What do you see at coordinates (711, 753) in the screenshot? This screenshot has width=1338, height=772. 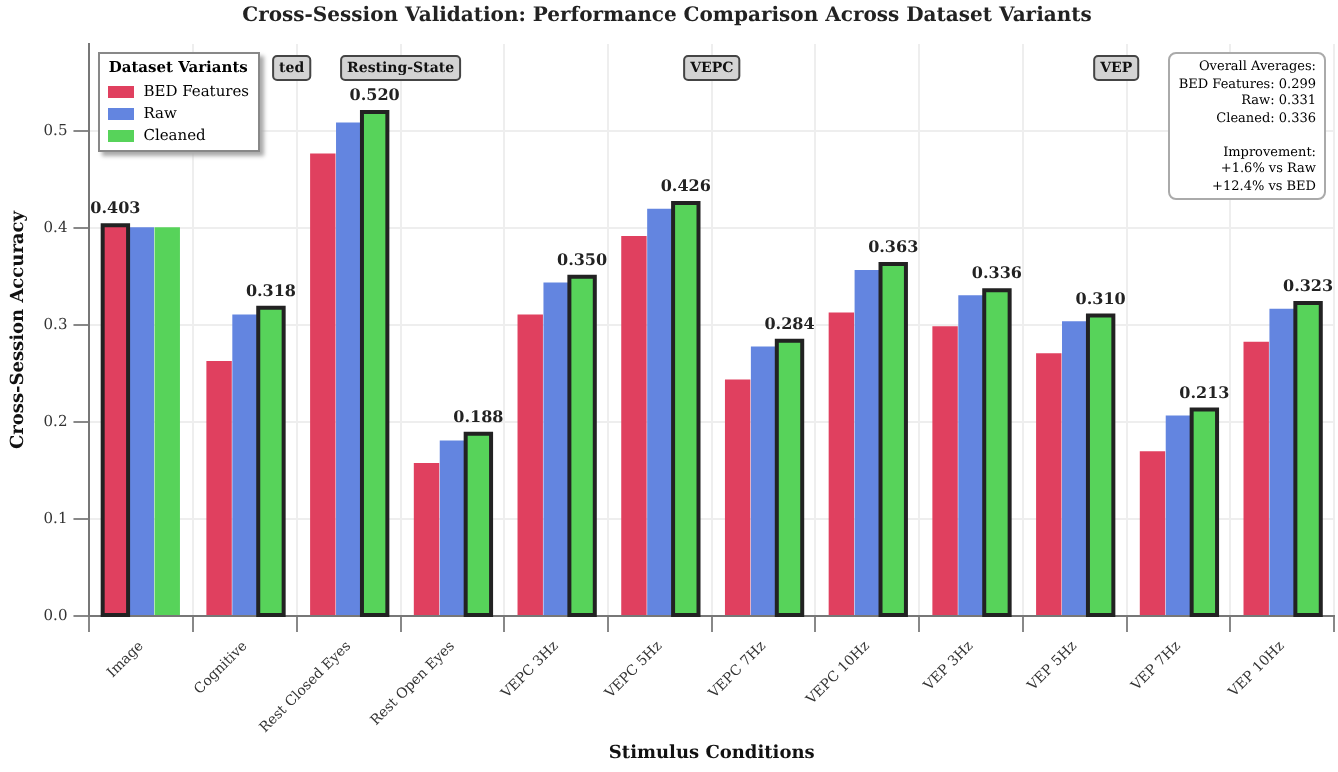 I see `x-axis-title: Stimulus Conditions` at bounding box center [711, 753].